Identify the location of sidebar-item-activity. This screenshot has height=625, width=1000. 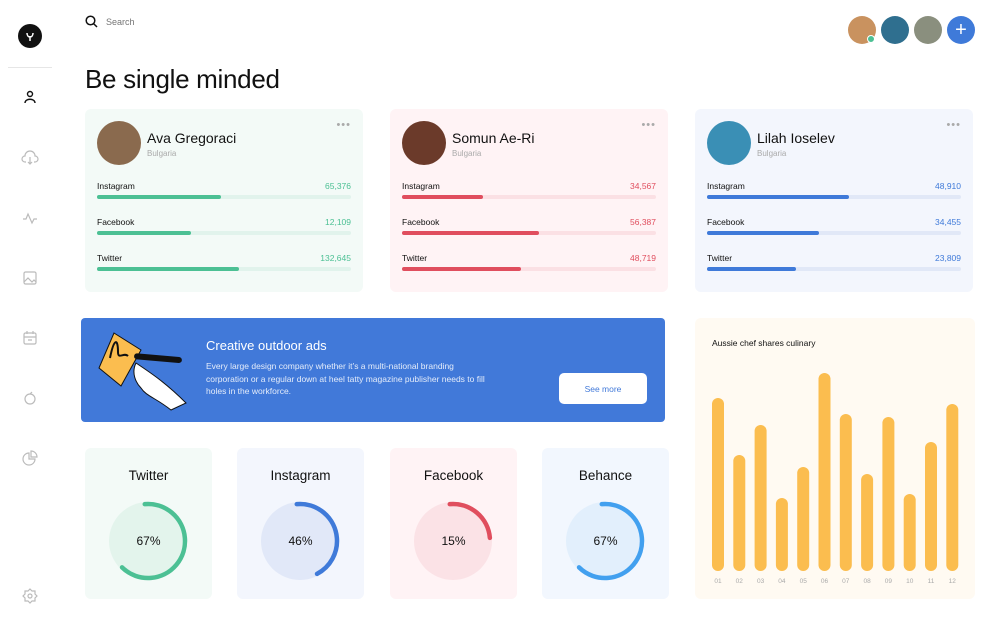
(30, 218).